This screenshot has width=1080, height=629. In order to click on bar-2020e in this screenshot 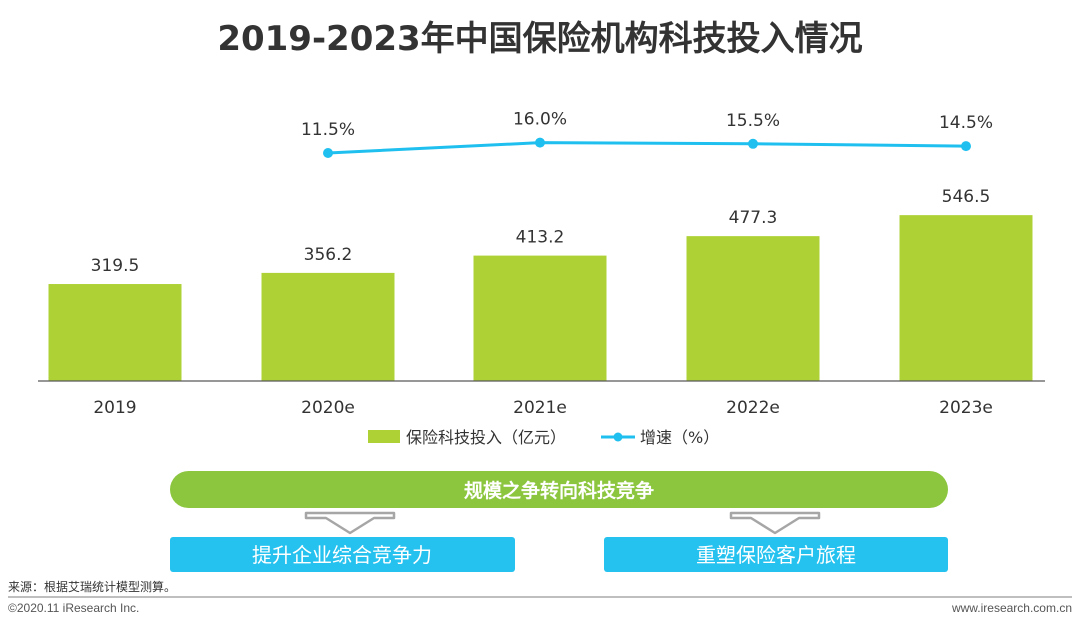, I will do `click(328, 326)`.